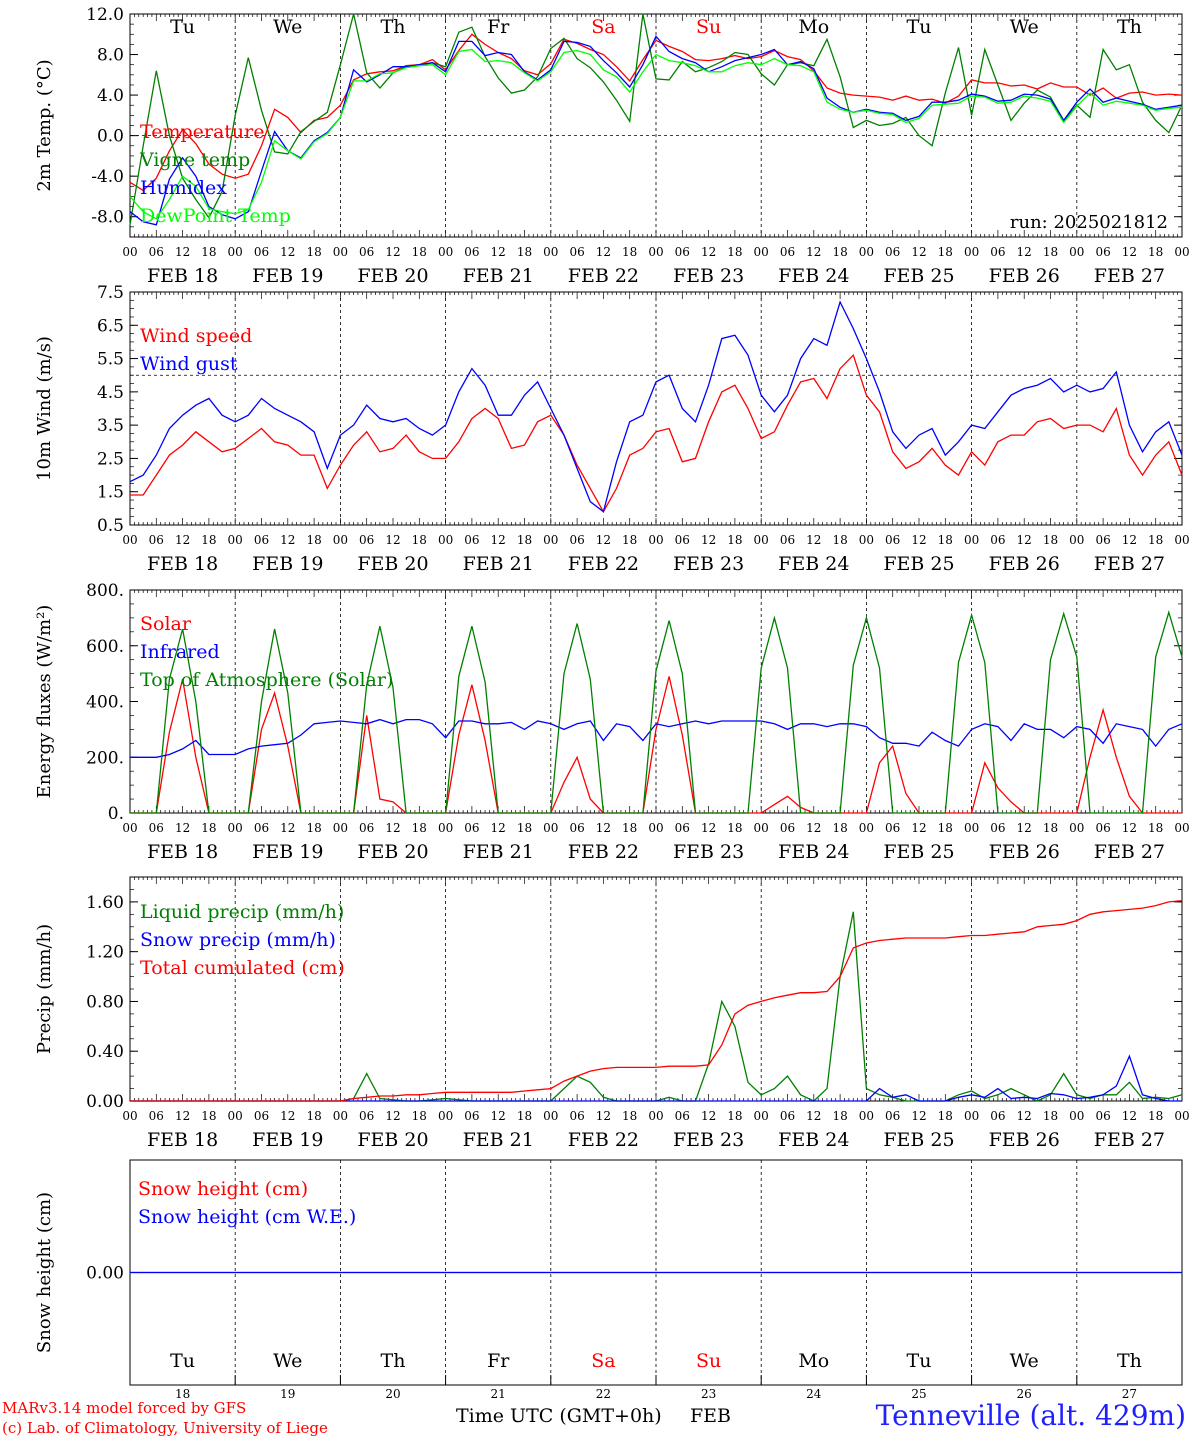 Image resolution: width=1194 pixels, height=1440 pixels. What do you see at coordinates (656, 738) in the screenshot?
I see `series-line-infrared` at bounding box center [656, 738].